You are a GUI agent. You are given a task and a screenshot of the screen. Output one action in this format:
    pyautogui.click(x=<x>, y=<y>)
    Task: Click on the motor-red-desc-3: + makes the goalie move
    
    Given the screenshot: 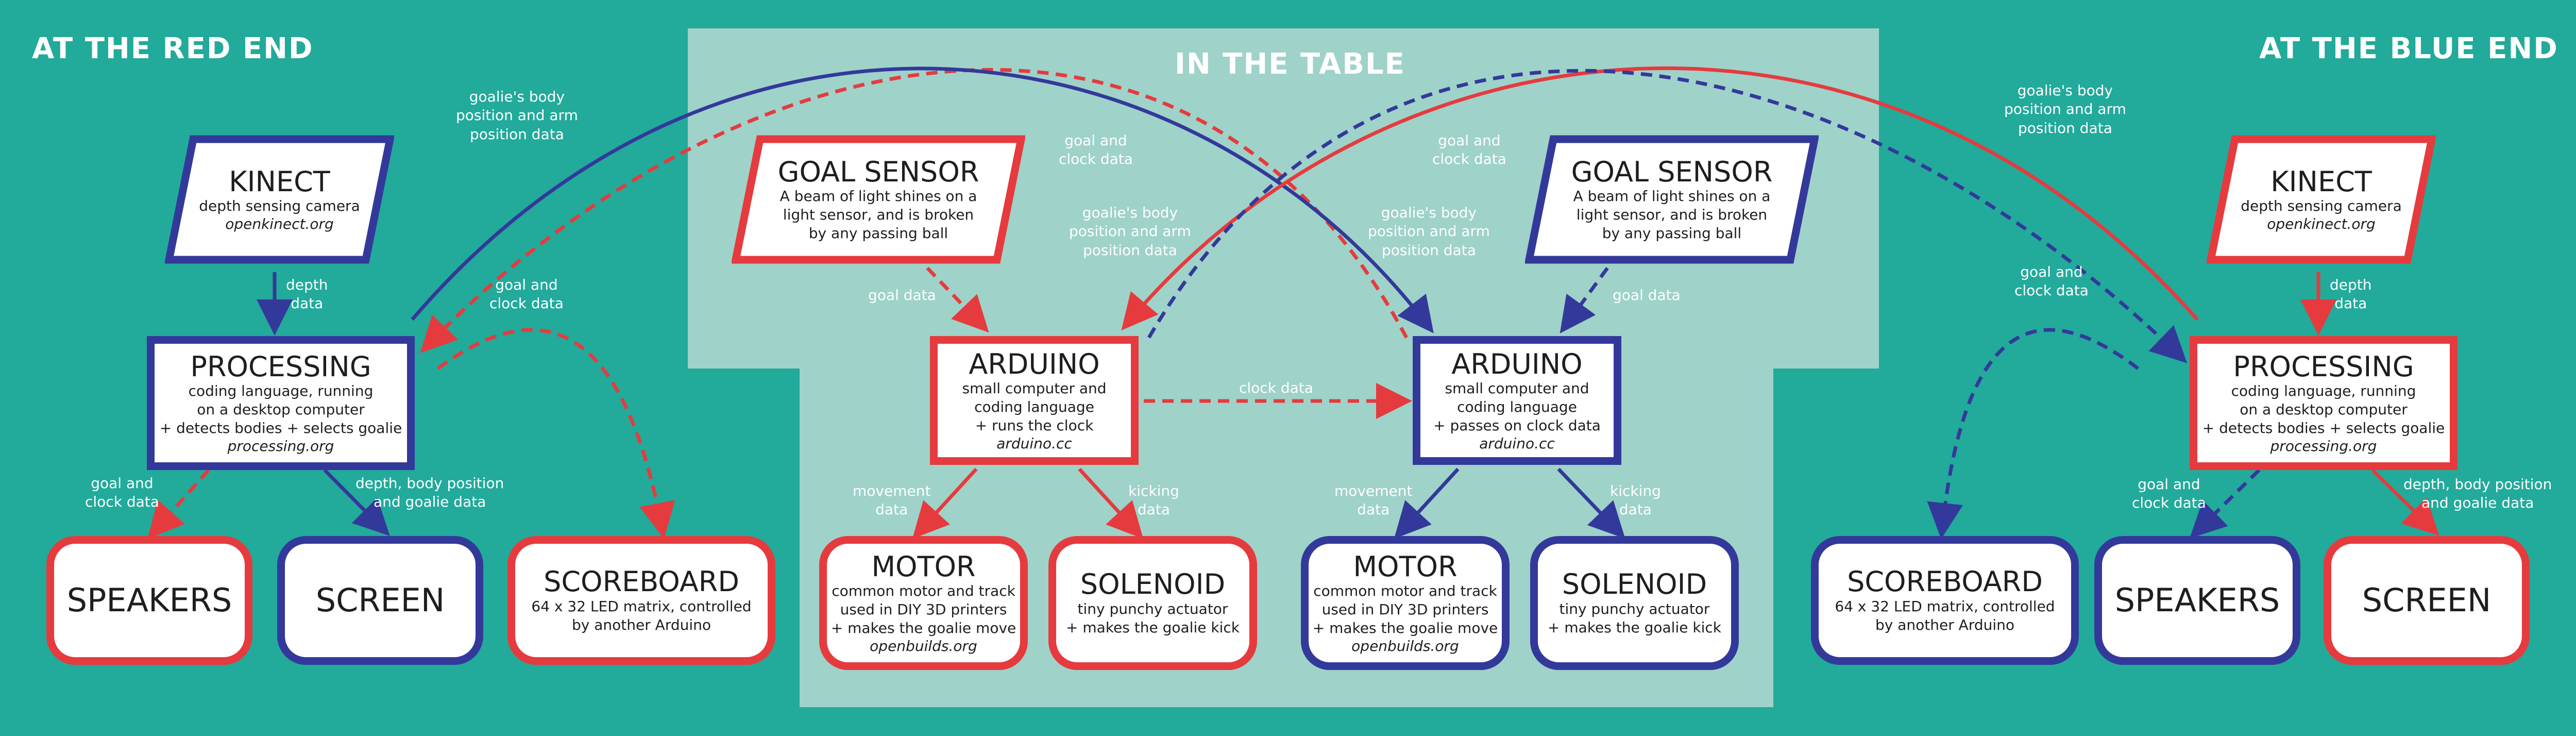 What is the action you would take?
    pyautogui.click(x=923, y=628)
    